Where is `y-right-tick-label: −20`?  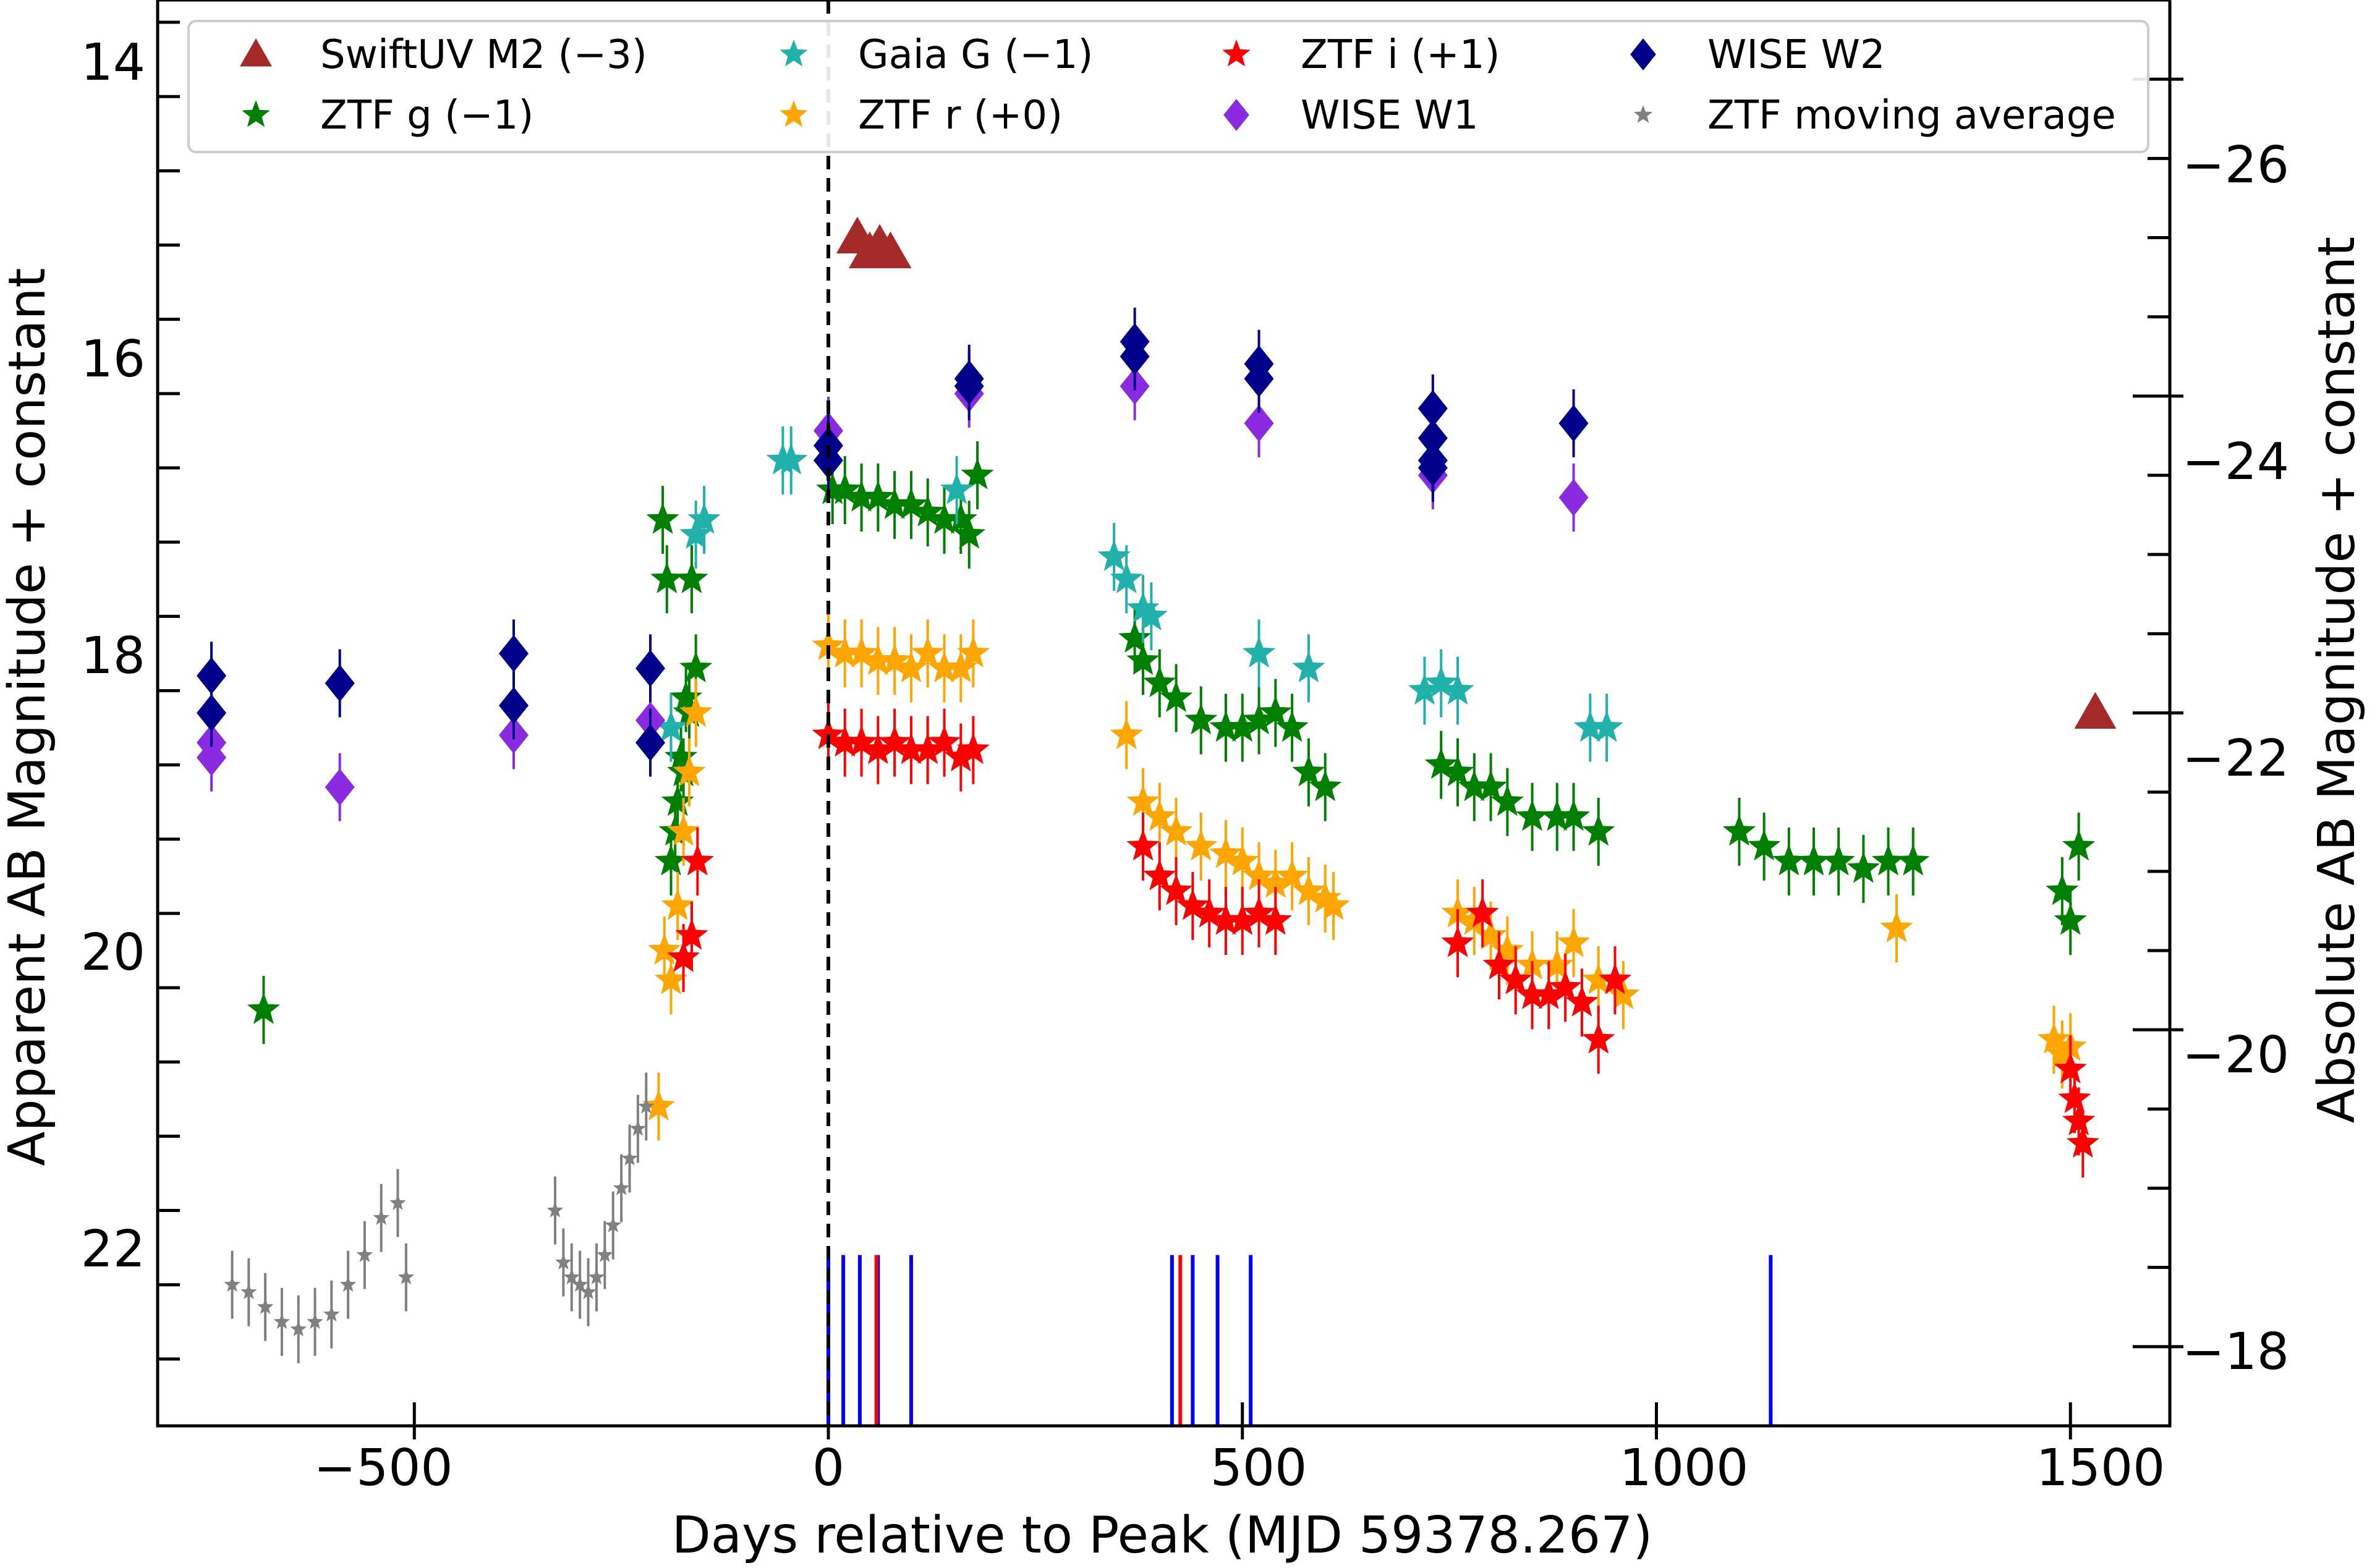 y-right-tick-label: −20 is located at coordinates (2235, 1055).